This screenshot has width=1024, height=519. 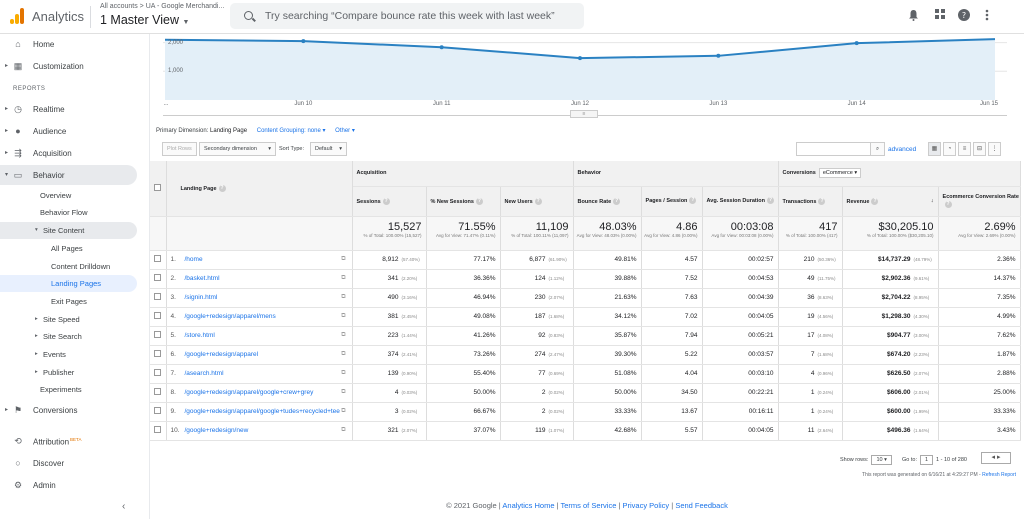 I want to click on sort-type-dropdown: Default ▾, so click(x=328, y=149).